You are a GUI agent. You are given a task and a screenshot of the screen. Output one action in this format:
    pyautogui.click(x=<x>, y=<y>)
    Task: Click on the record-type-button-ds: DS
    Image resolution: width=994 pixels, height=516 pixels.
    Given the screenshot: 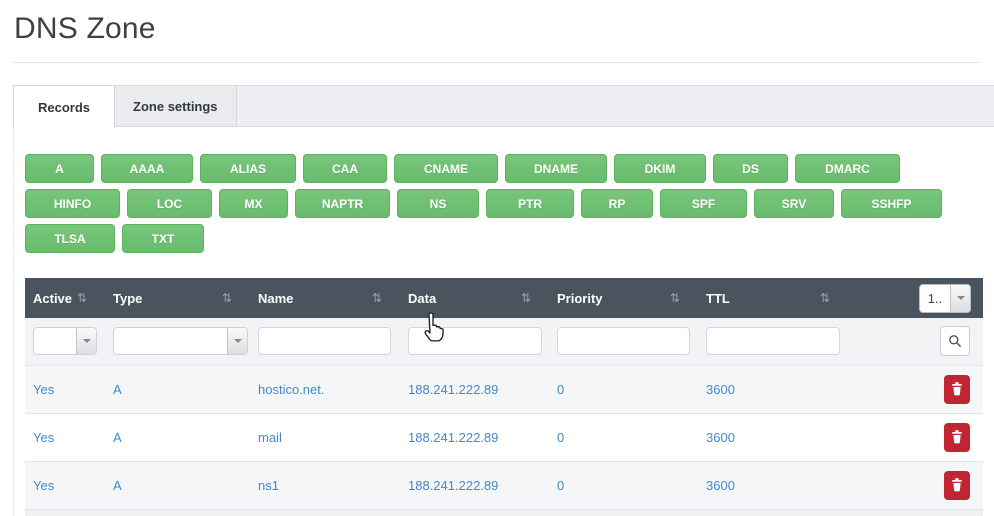 What is the action you would take?
    pyautogui.click(x=750, y=168)
    